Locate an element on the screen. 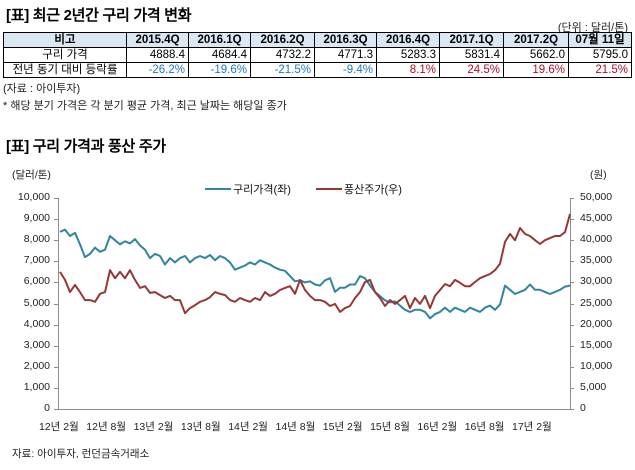  legend-label: 구리가격(좌) is located at coordinates (262, 190).